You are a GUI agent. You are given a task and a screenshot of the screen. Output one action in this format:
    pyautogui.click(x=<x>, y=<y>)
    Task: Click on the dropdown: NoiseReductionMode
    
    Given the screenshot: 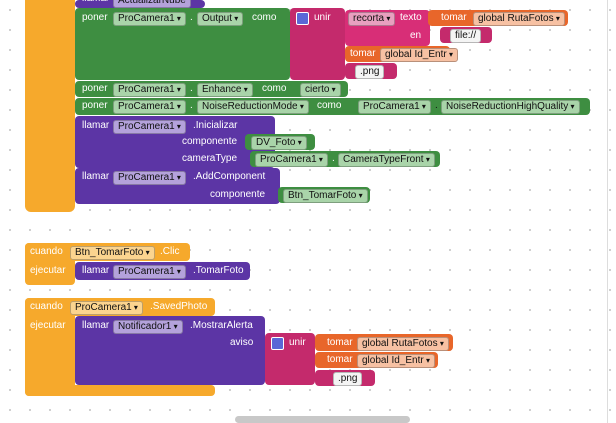 What is the action you would take?
    pyautogui.click(x=253, y=107)
    